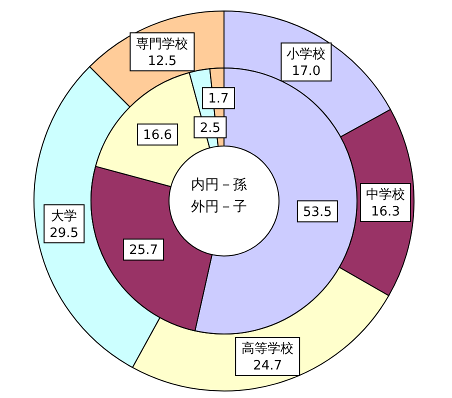 This screenshot has height=398, width=452. I want to click on data-label: 1.7, so click(218, 99).